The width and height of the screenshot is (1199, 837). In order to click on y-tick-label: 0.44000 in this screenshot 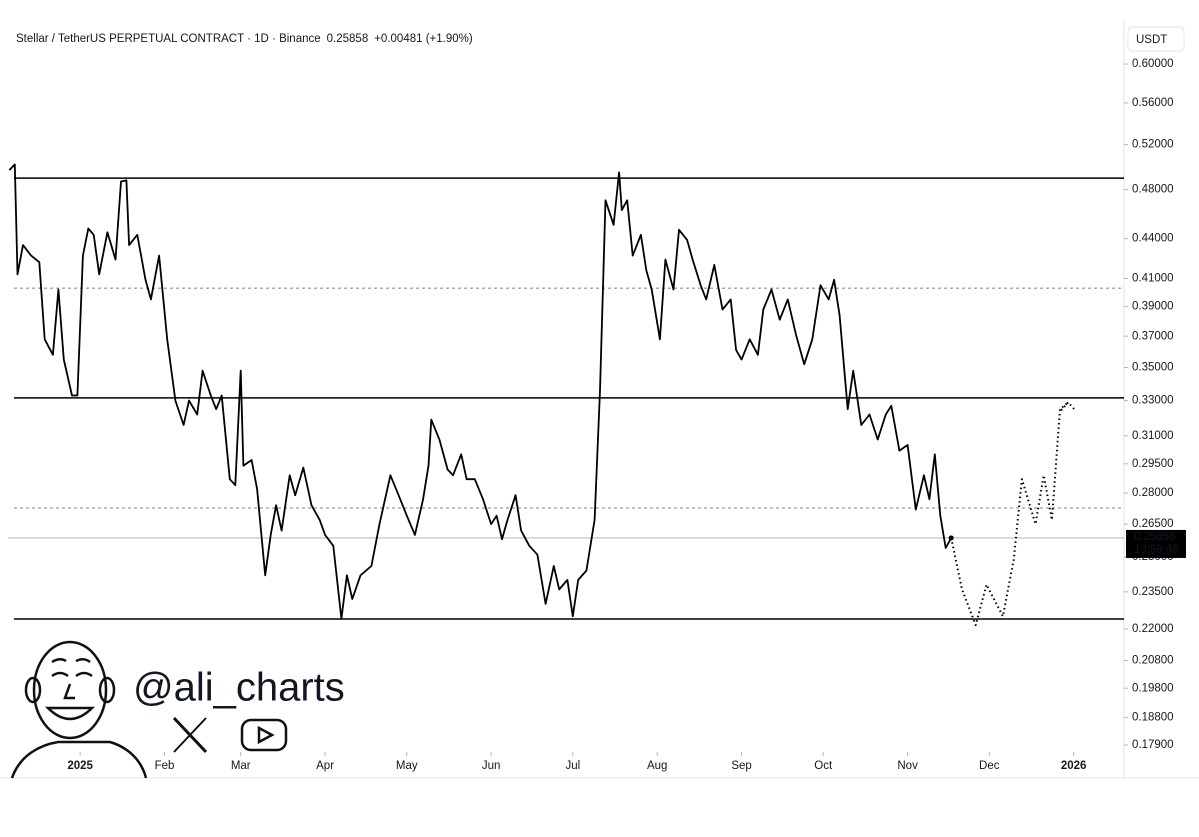, I will do `click(1153, 239)`.